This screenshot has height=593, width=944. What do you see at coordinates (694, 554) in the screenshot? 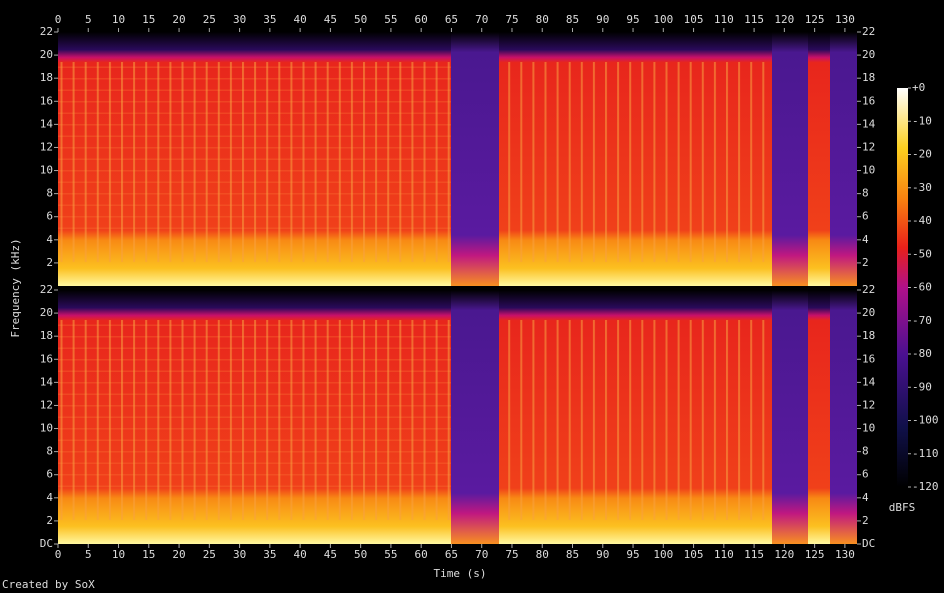
I see `x-tick-label: 105` at bounding box center [694, 554].